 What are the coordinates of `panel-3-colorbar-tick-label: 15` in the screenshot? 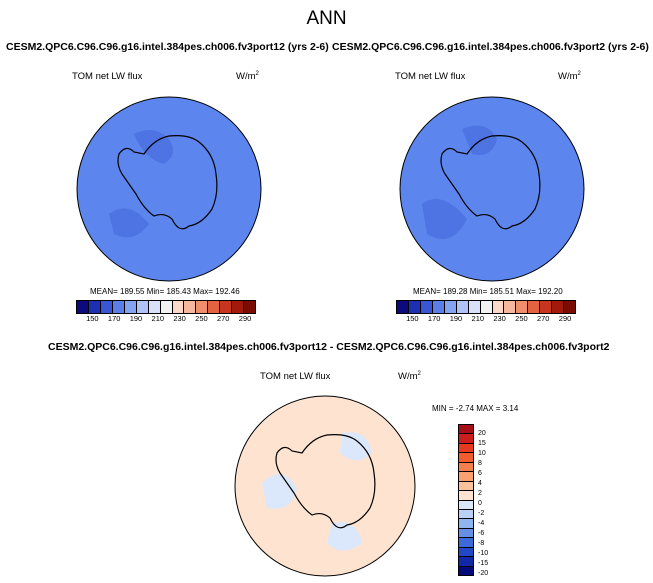 It's located at (482, 443).